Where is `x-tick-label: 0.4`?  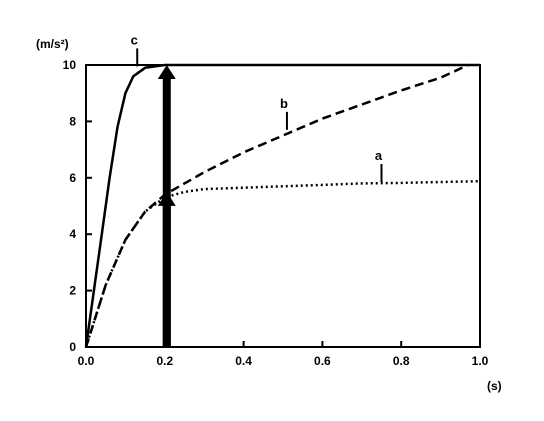 x-tick-label: 0.4 is located at coordinates (243, 361).